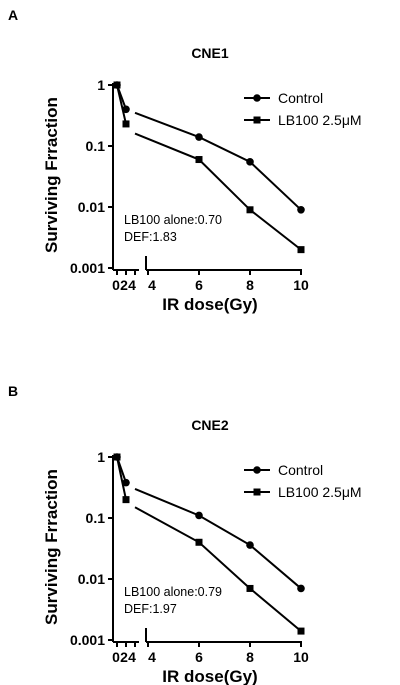 The height and width of the screenshot is (685, 400). I want to click on annotation-0: LB100 alone:0.70, so click(173, 220).